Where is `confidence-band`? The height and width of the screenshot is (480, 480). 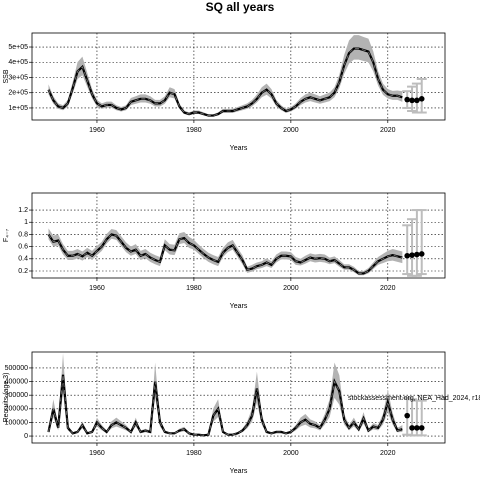 confidence-band is located at coordinates (225, 76).